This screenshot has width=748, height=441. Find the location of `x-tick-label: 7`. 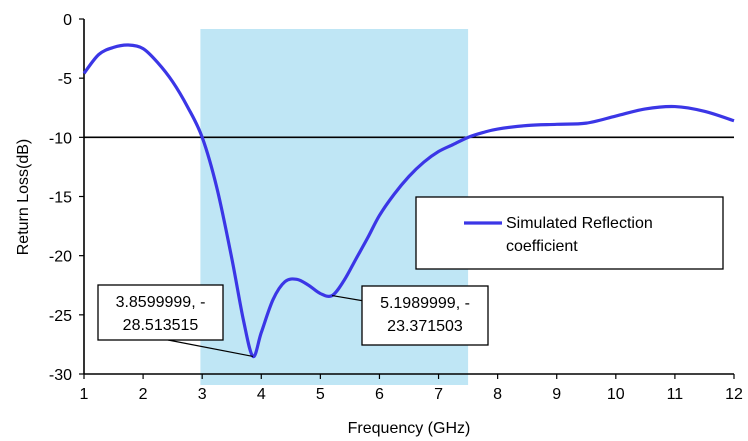

x-tick-label: 7 is located at coordinates (438, 394).